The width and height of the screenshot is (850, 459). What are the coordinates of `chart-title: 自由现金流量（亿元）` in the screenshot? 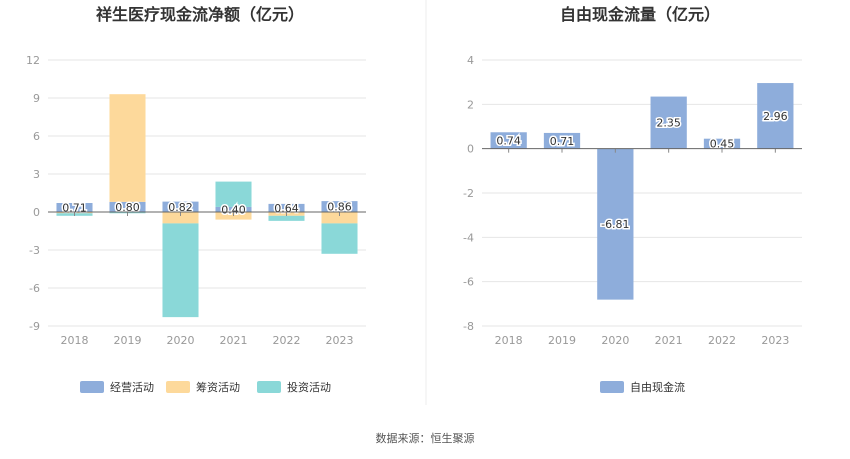 It's located at (640, 14).